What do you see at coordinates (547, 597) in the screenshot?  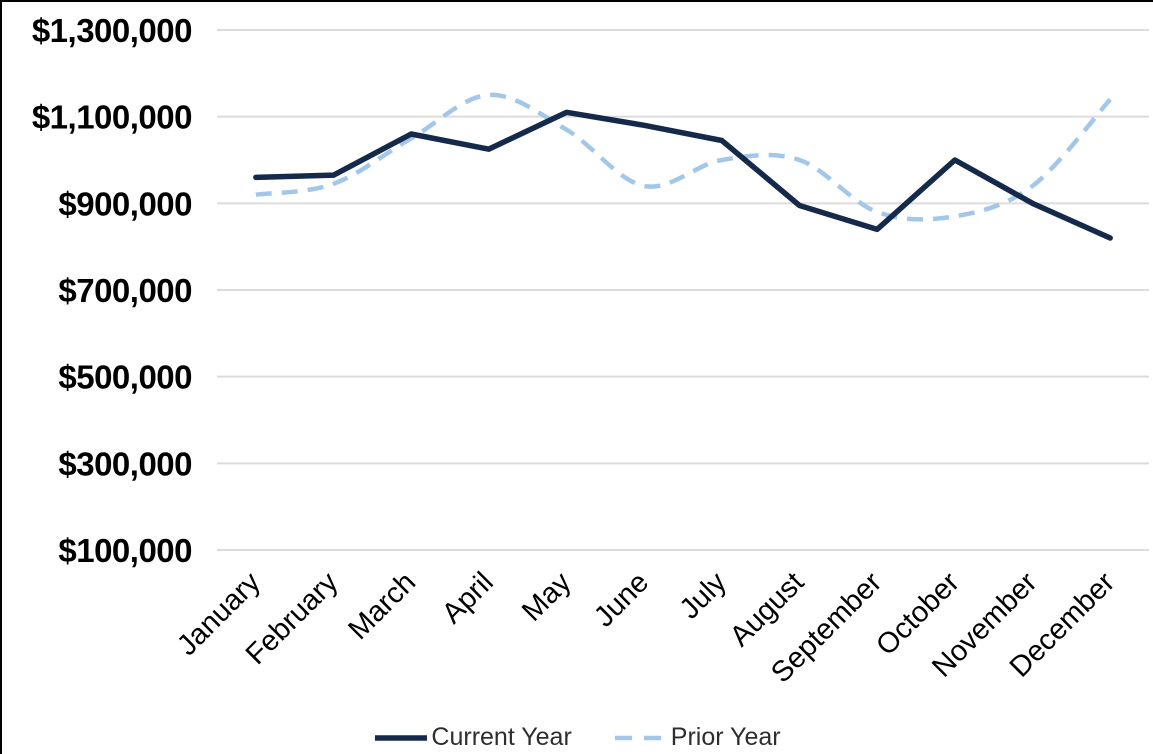 I see `x-tick-label: May` at bounding box center [547, 597].